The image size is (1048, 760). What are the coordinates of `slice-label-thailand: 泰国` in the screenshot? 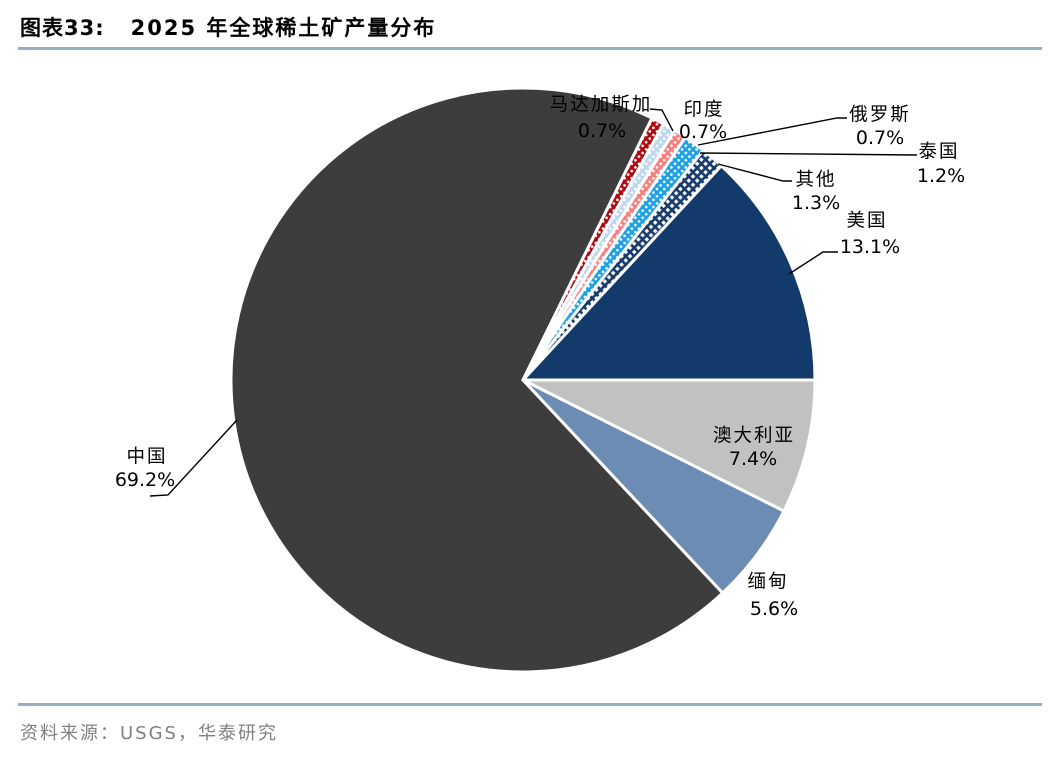 It's located at (938, 152).